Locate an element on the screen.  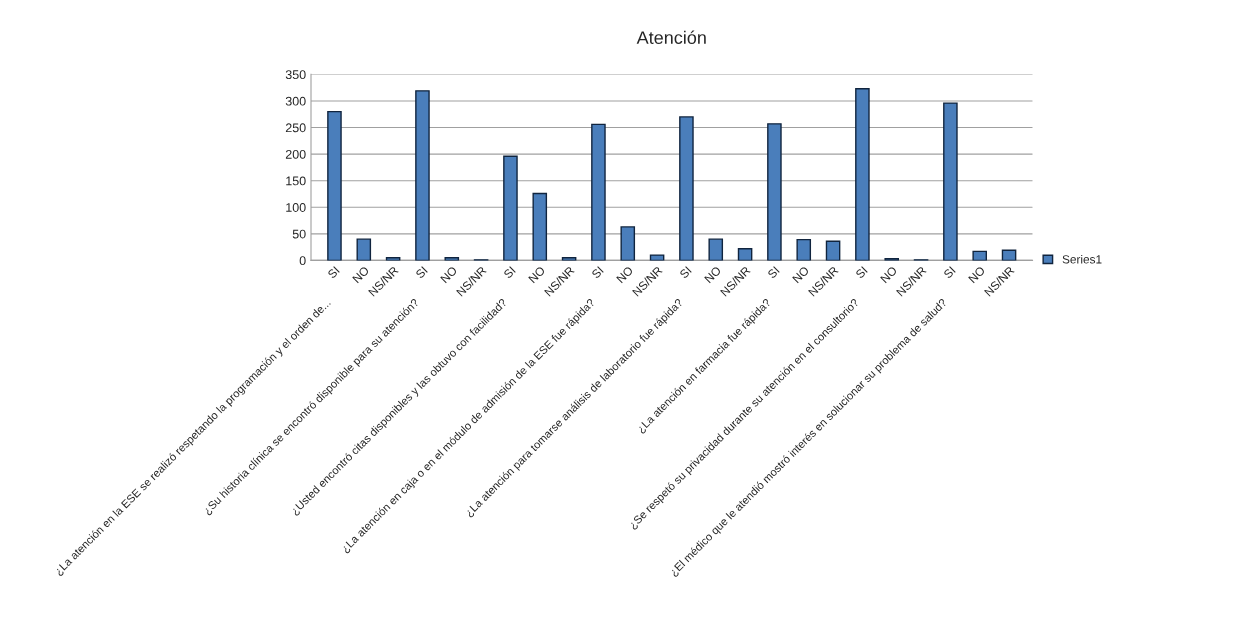
y-tick-label: 50 is located at coordinates (299, 234).